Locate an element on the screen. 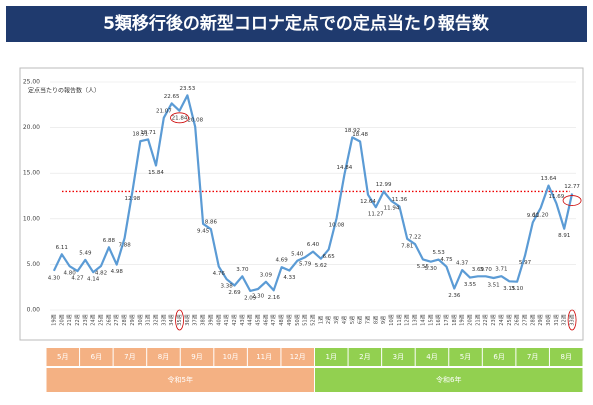  month-label: 3月 is located at coordinates (398, 357).